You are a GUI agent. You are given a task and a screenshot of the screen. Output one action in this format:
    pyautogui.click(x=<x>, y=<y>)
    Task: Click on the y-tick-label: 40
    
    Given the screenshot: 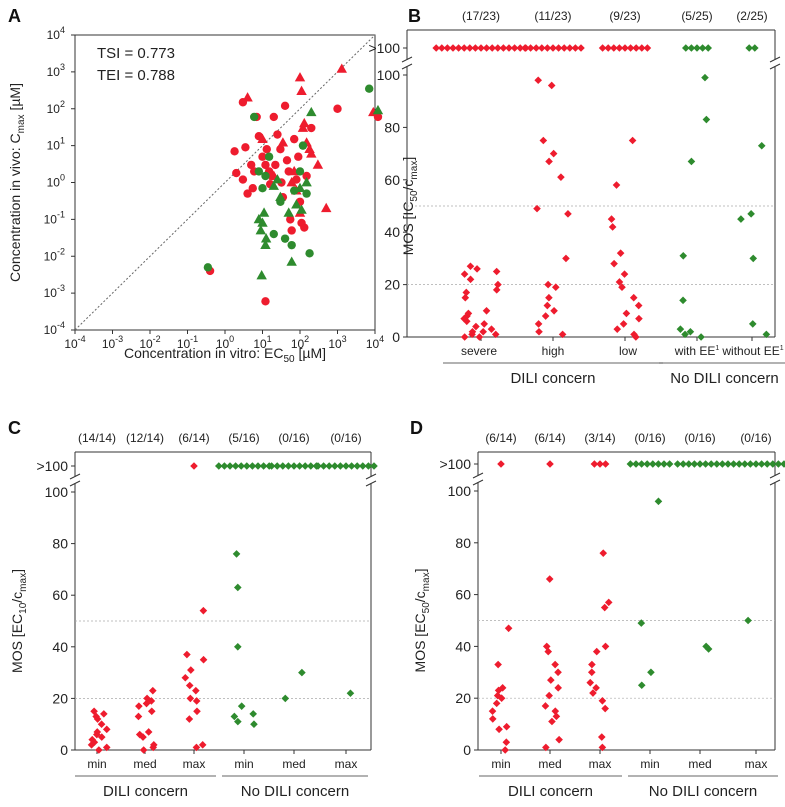 What is the action you would take?
    pyautogui.click(x=392, y=232)
    